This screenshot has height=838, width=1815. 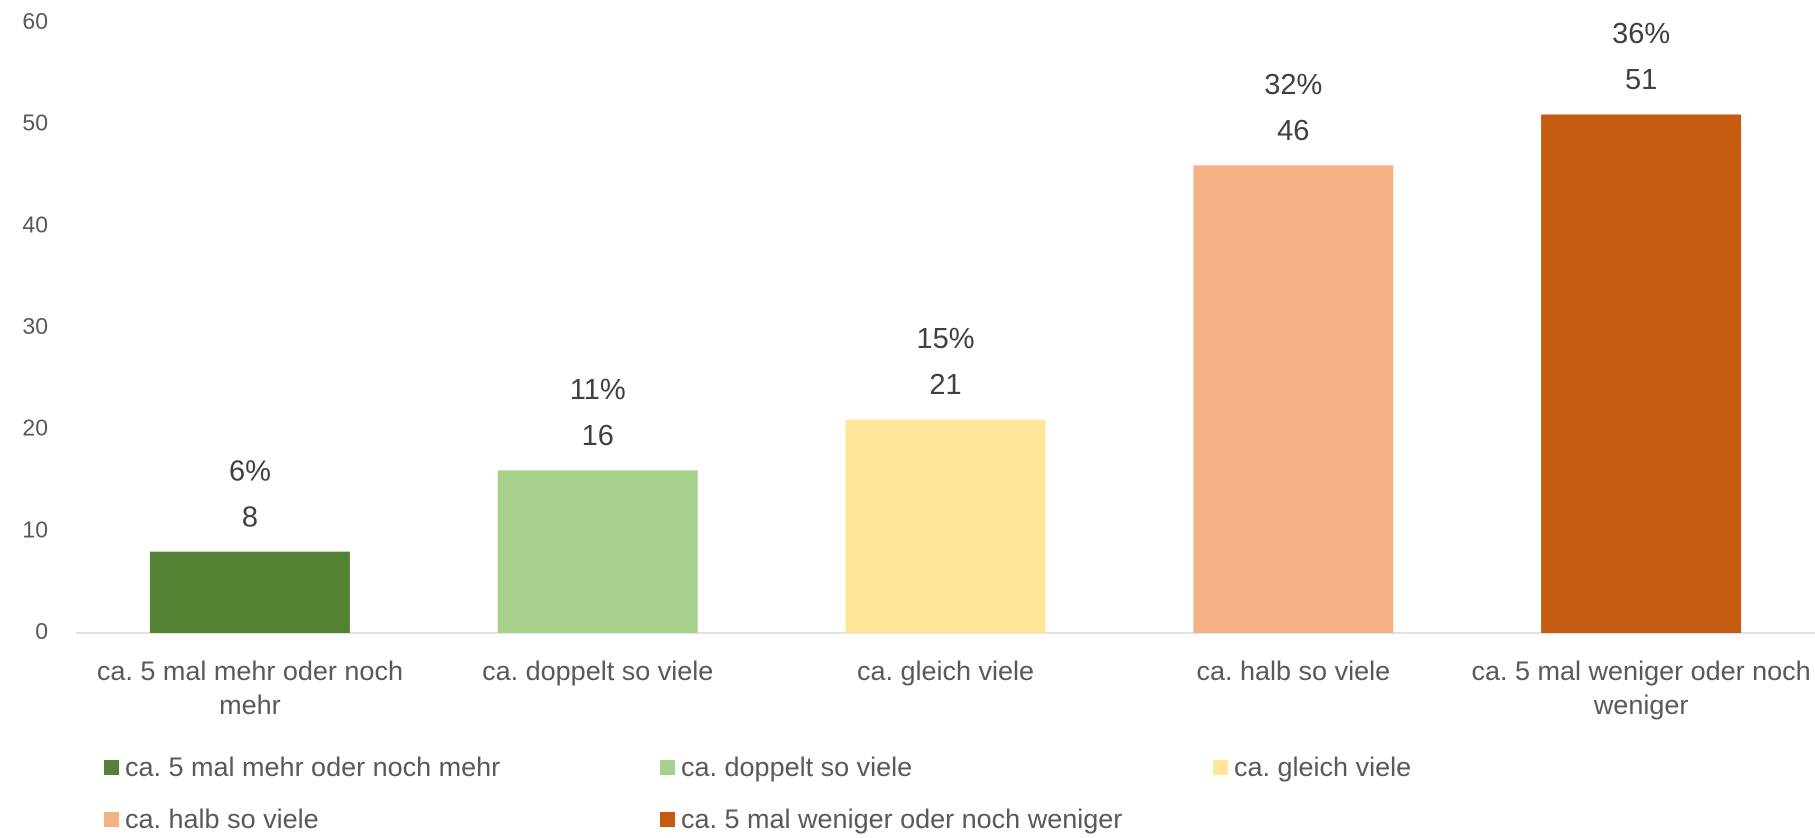 I want to click on value-label: 46, so click(x=1293, y=131).